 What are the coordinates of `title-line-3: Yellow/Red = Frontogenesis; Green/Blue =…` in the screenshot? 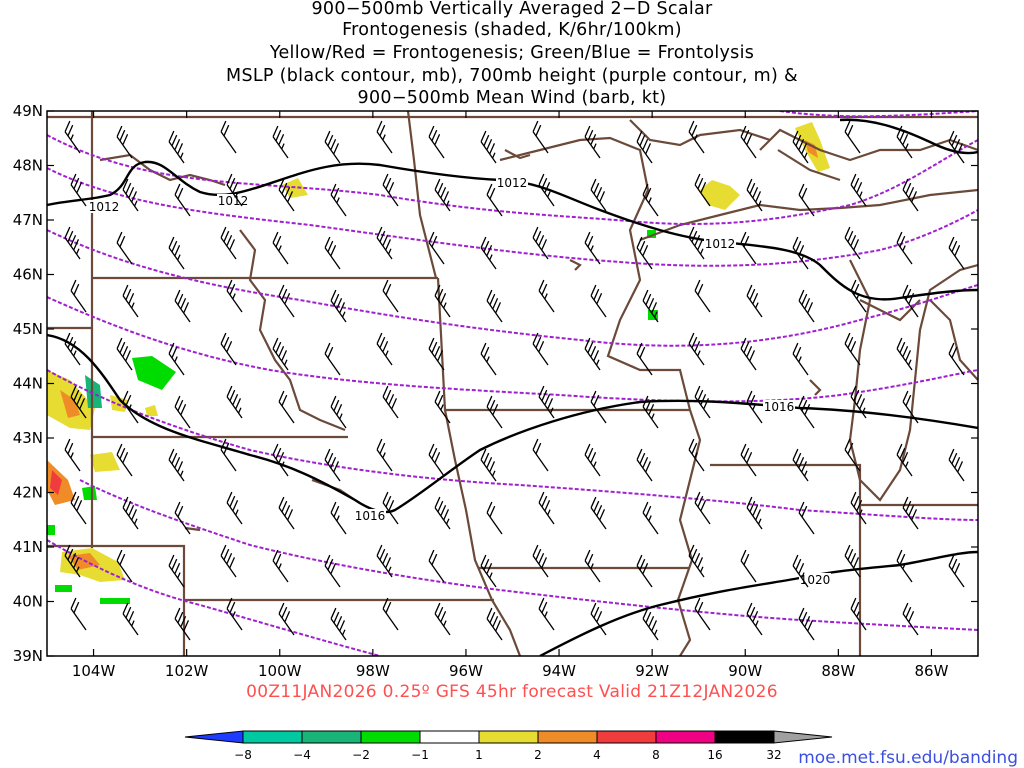 It's located at (512, 53).